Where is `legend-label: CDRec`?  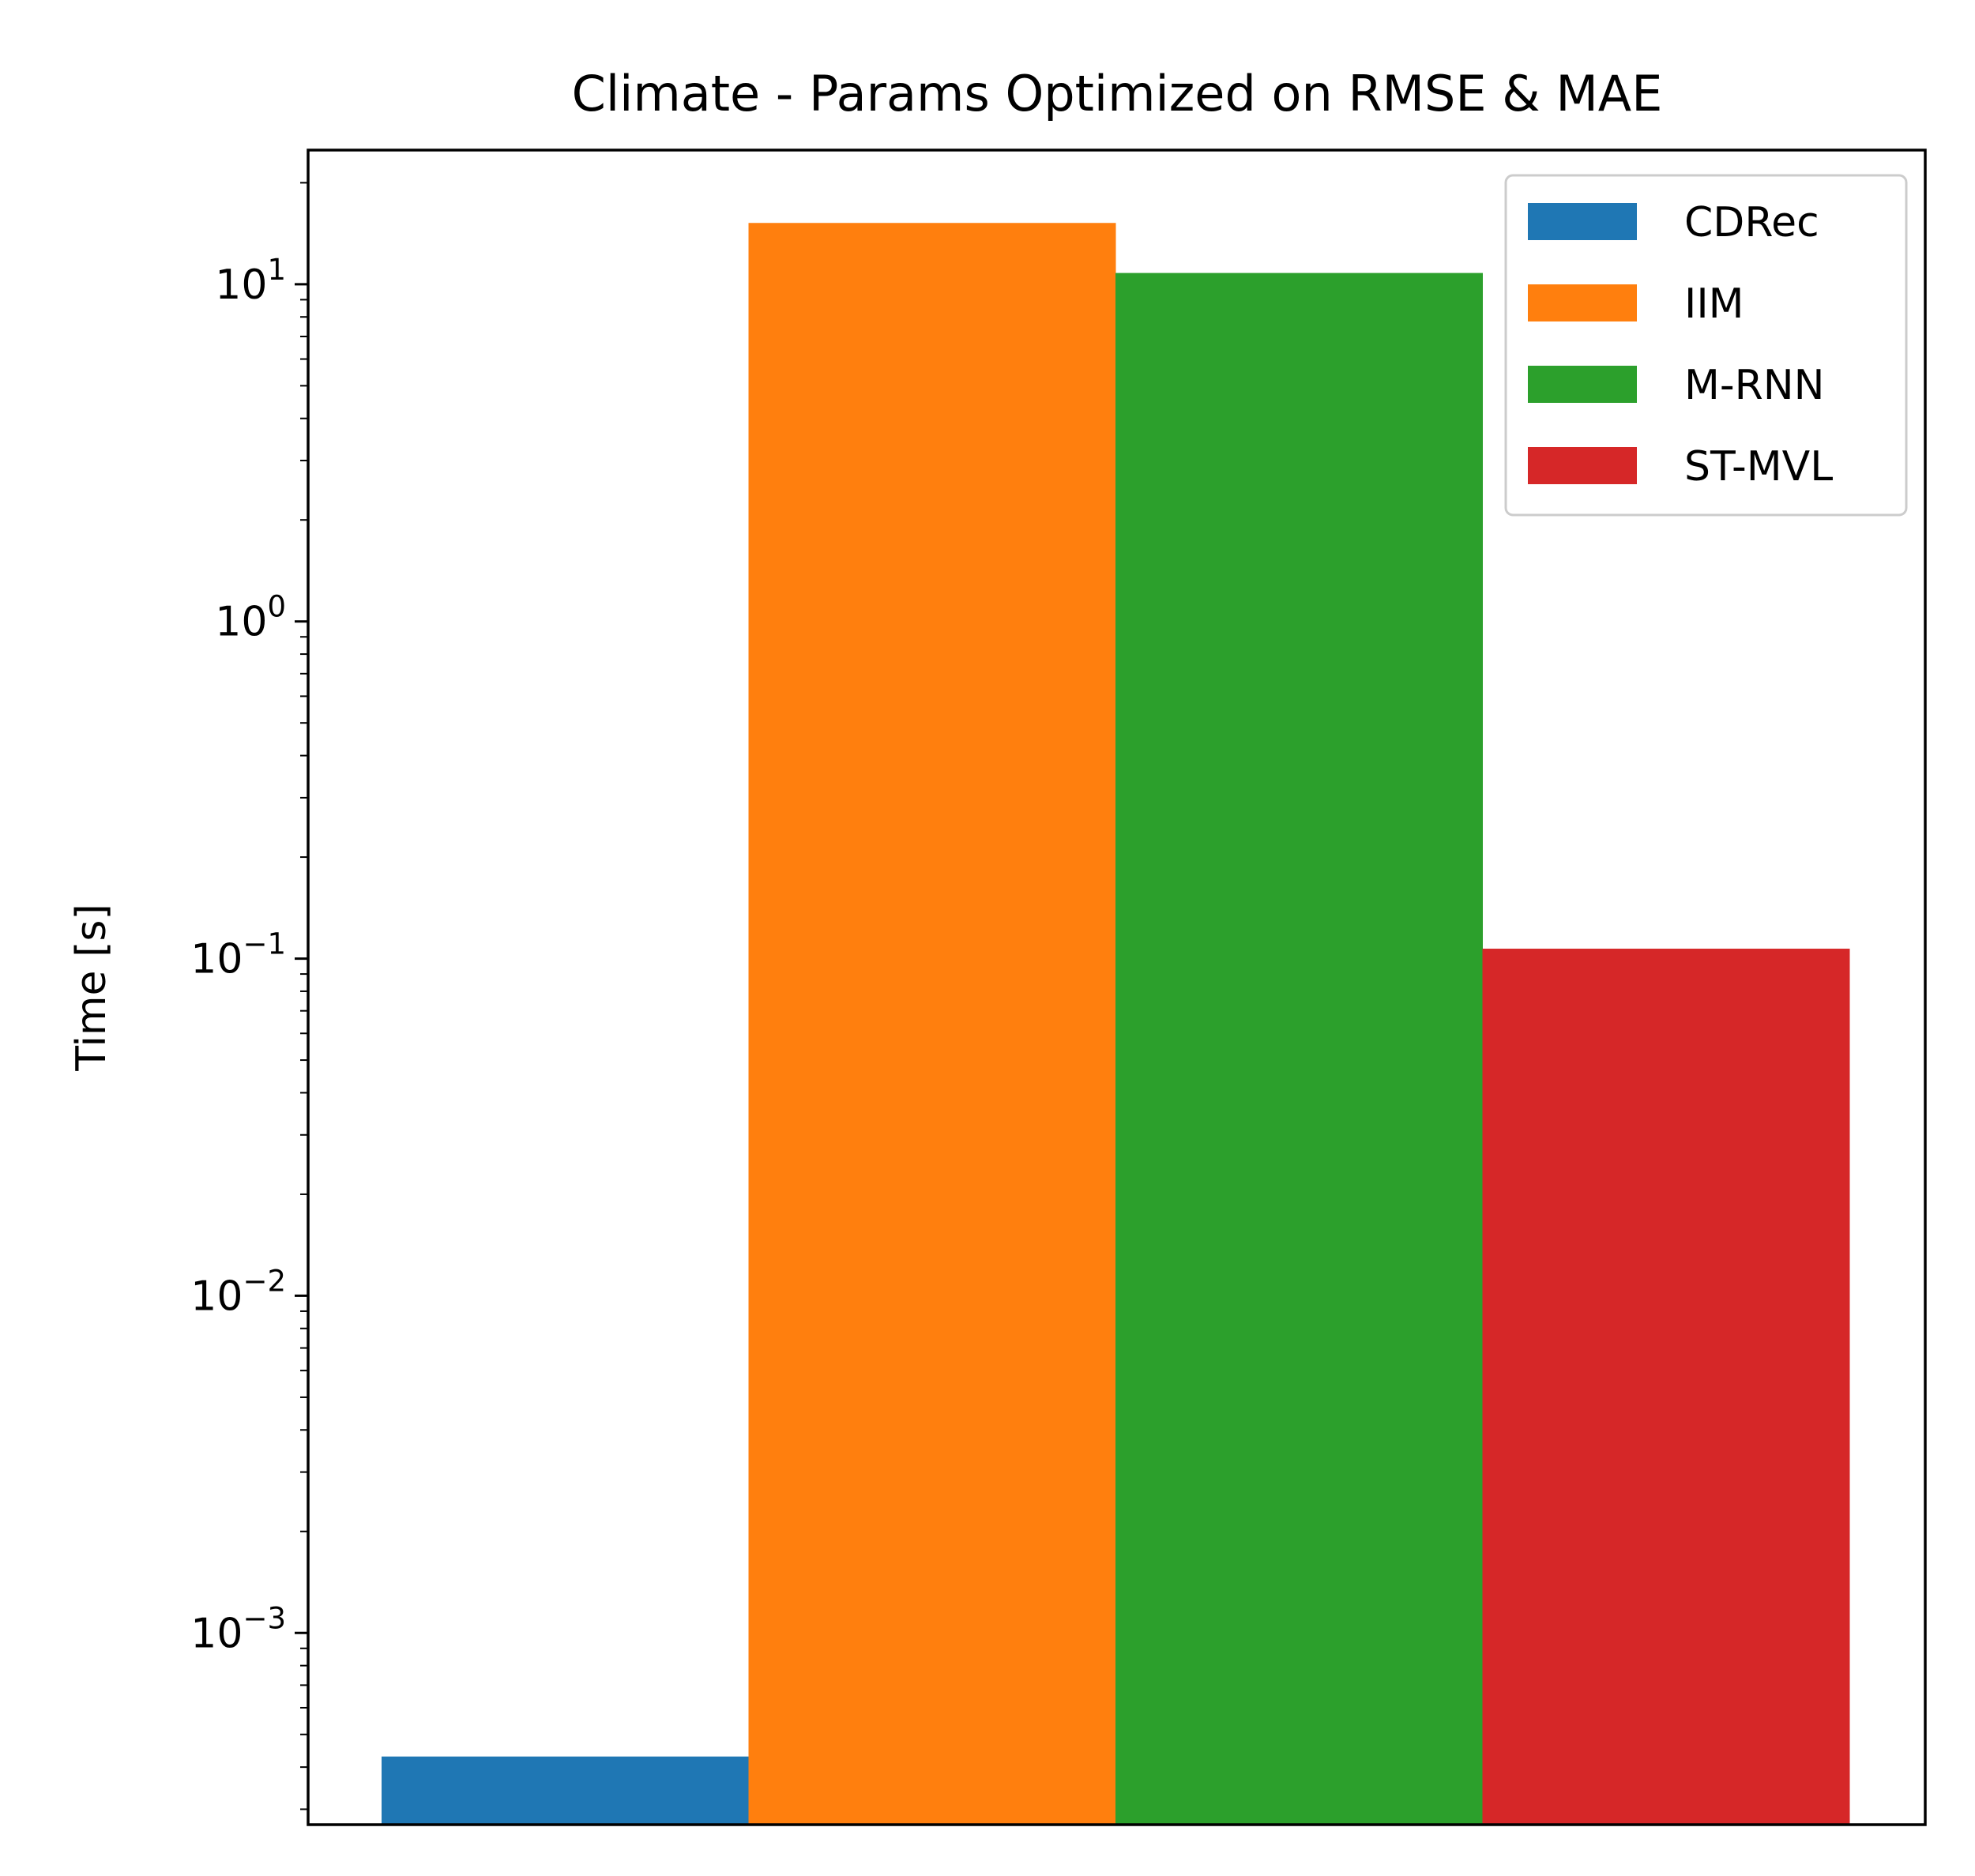
legend-label: CDRec is located at coordinates (1752, 222).